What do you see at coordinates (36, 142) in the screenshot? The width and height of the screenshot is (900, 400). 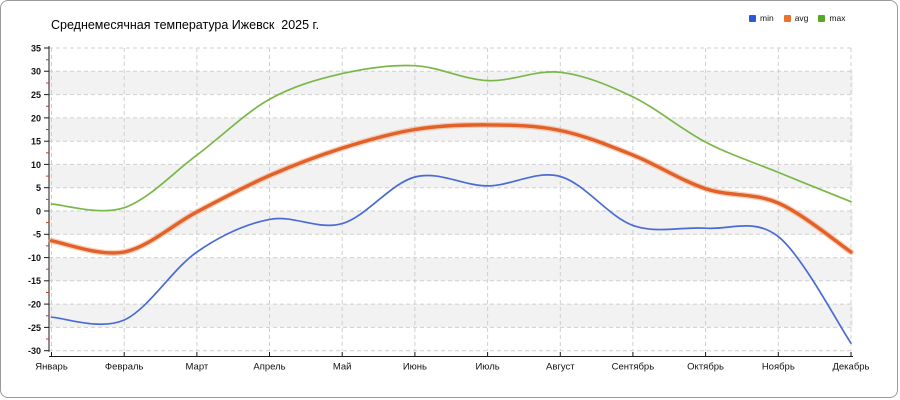 I see `y-tick-label: 15` at bounding box center [36, 142].